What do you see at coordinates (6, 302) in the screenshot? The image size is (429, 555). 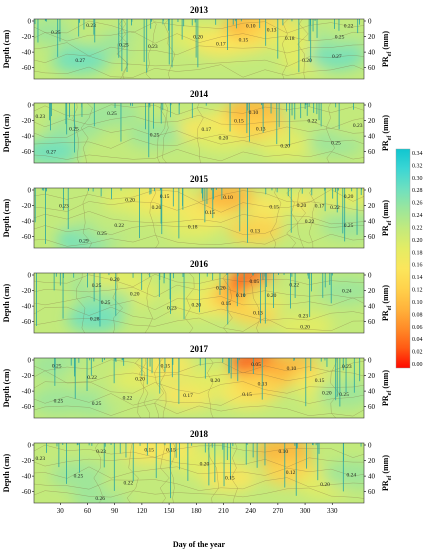 I see `y-axis-title: Depth (cm)` at bounding box center [6, 302].